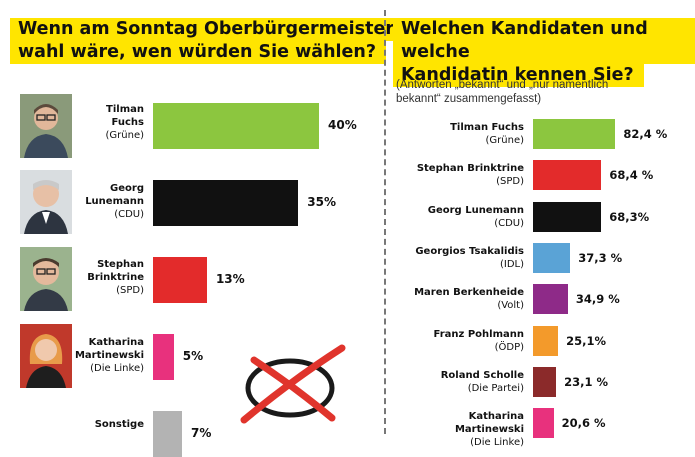  I want to click on right-candidate-label-4: Maren Berkenheide (Volt), so click(461, 299).